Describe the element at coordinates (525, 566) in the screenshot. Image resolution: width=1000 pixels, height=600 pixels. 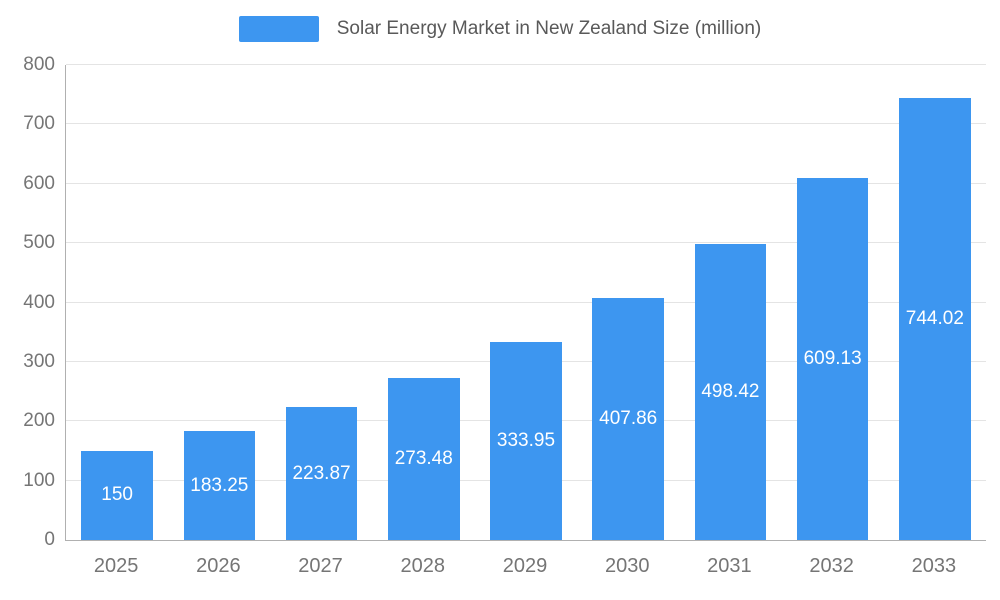
I see `x-axis-tick-label: 2029` at that location.